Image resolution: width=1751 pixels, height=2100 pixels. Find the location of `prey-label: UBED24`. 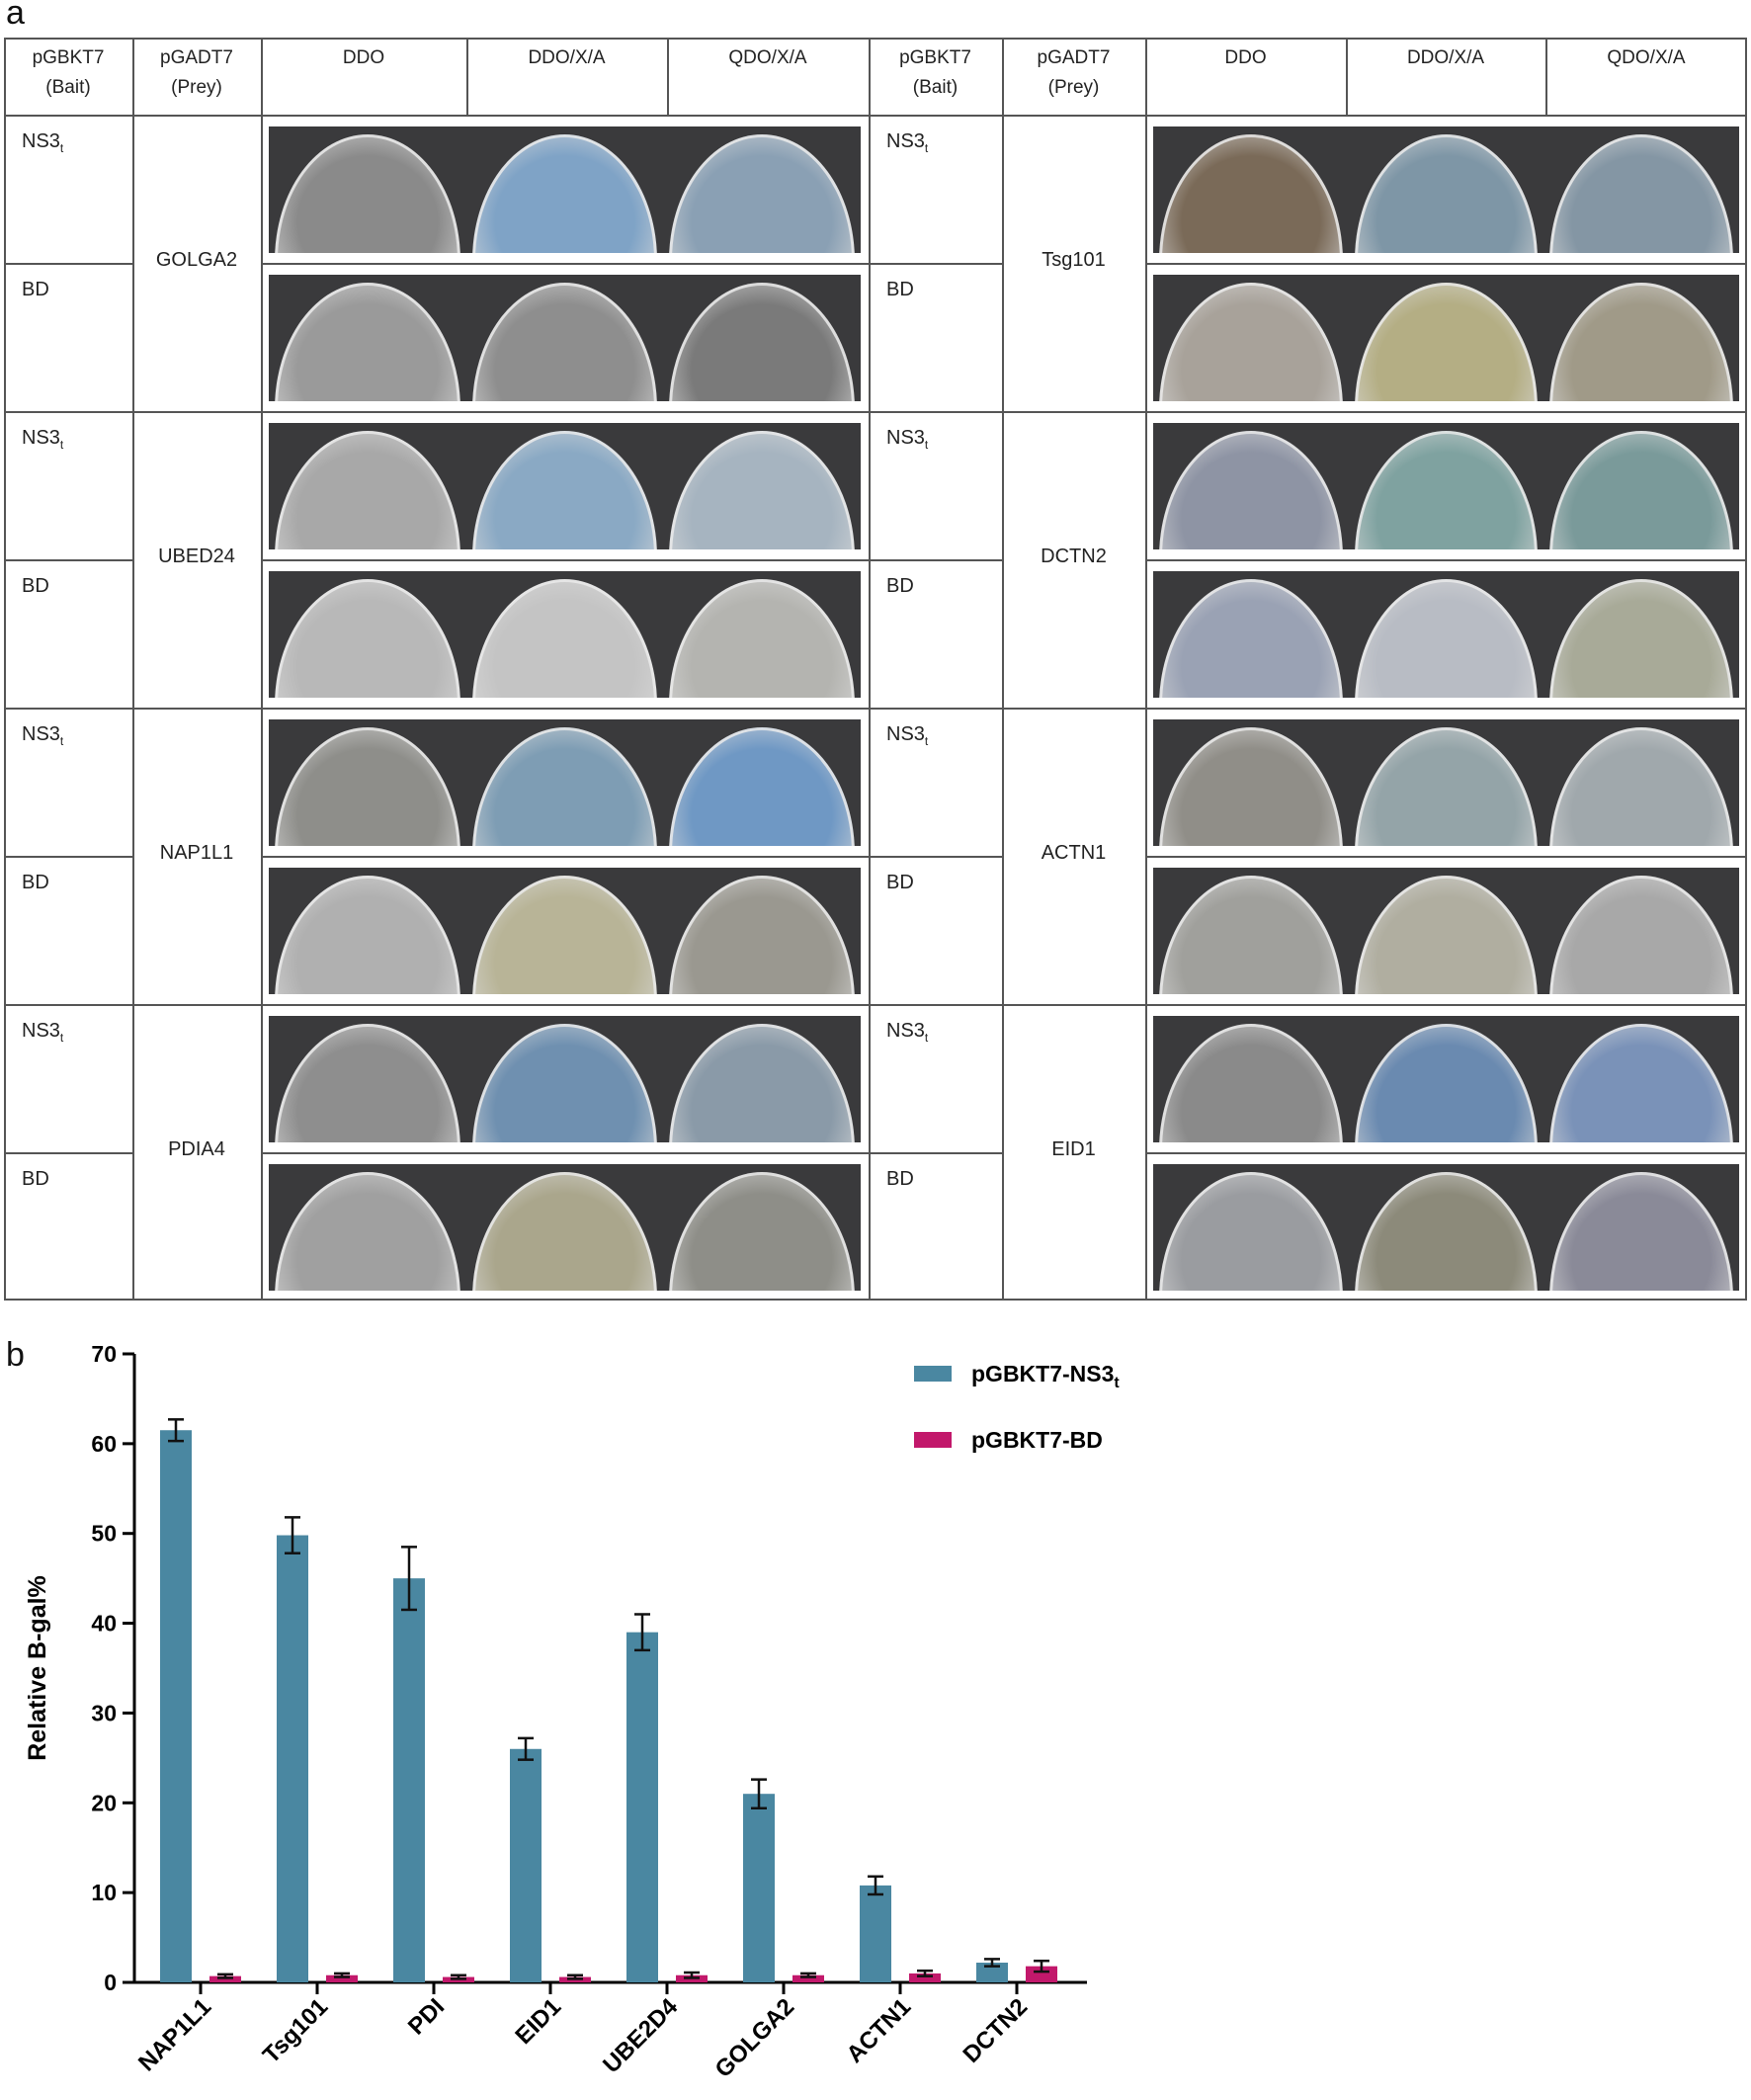

prey-label: UBED24 is located at coordinates (196, 556).